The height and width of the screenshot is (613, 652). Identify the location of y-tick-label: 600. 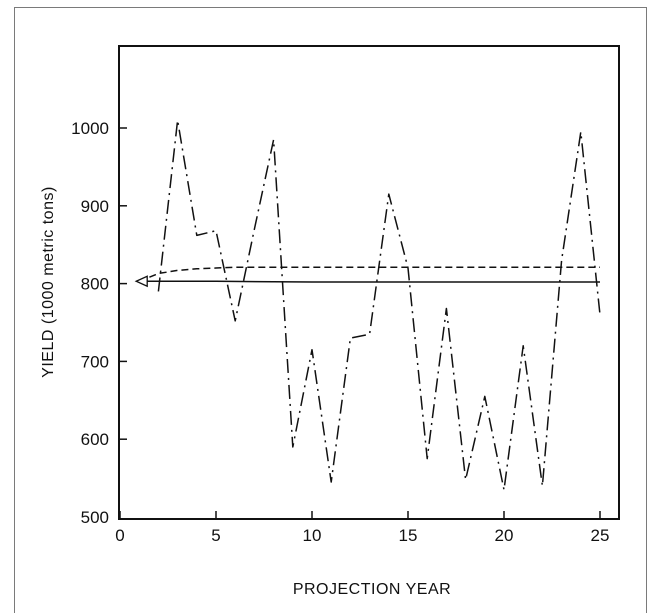
(95, 439).